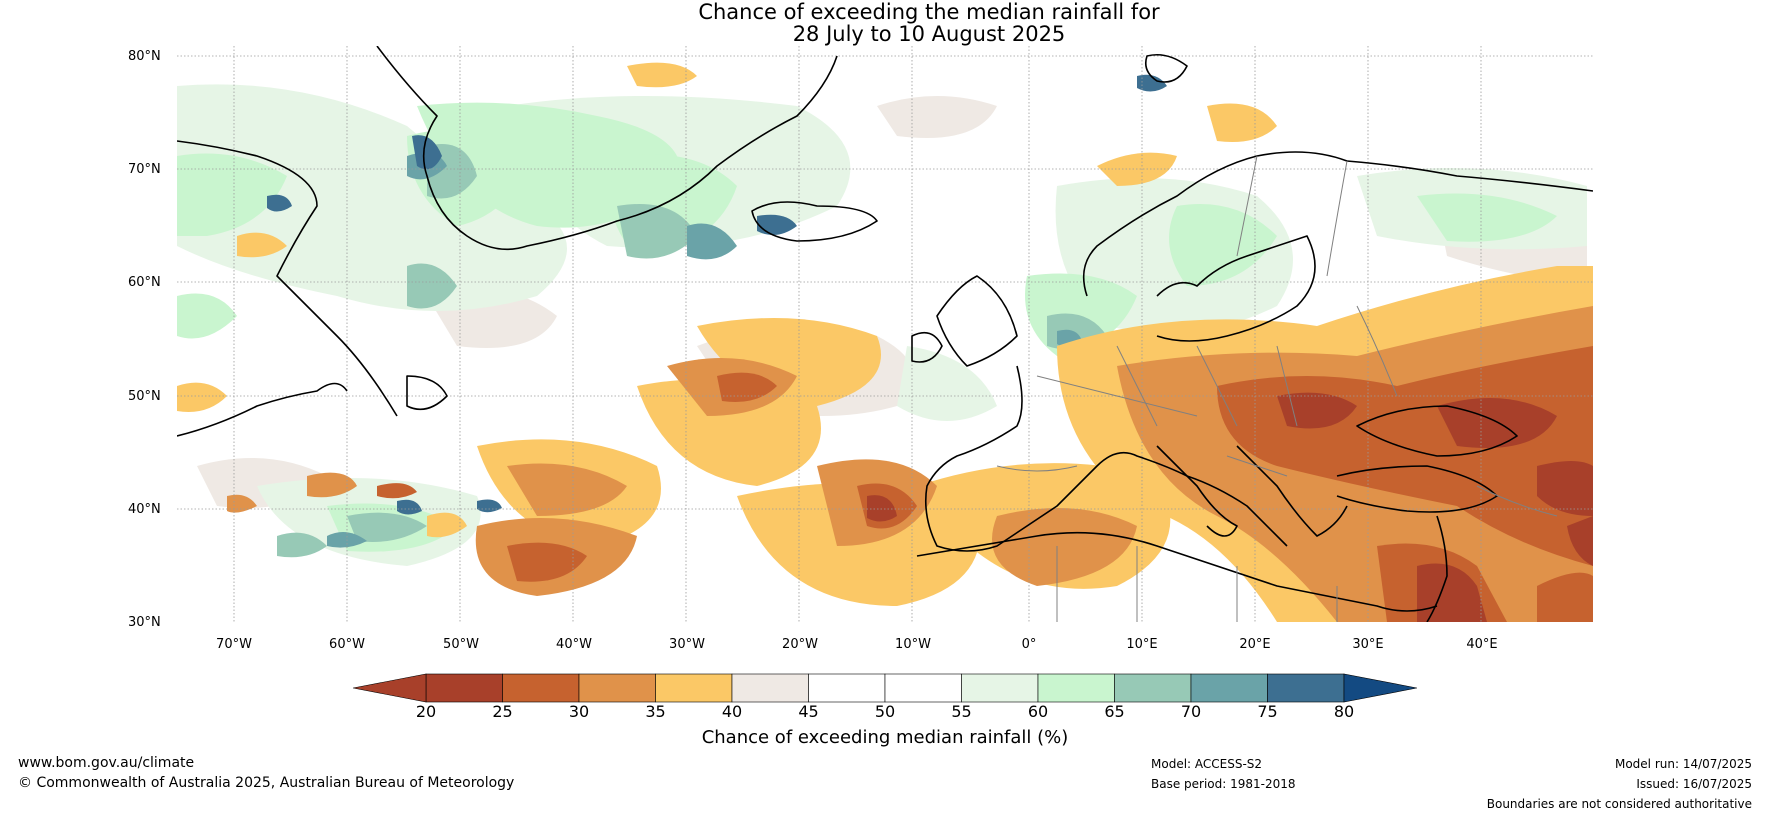 This screenshot has height=816, width=1770. Describe the element at coordinates (929, 34) in the screenshot. I see `map-title-line-2: 28 July to 10 August 2025` at that location.